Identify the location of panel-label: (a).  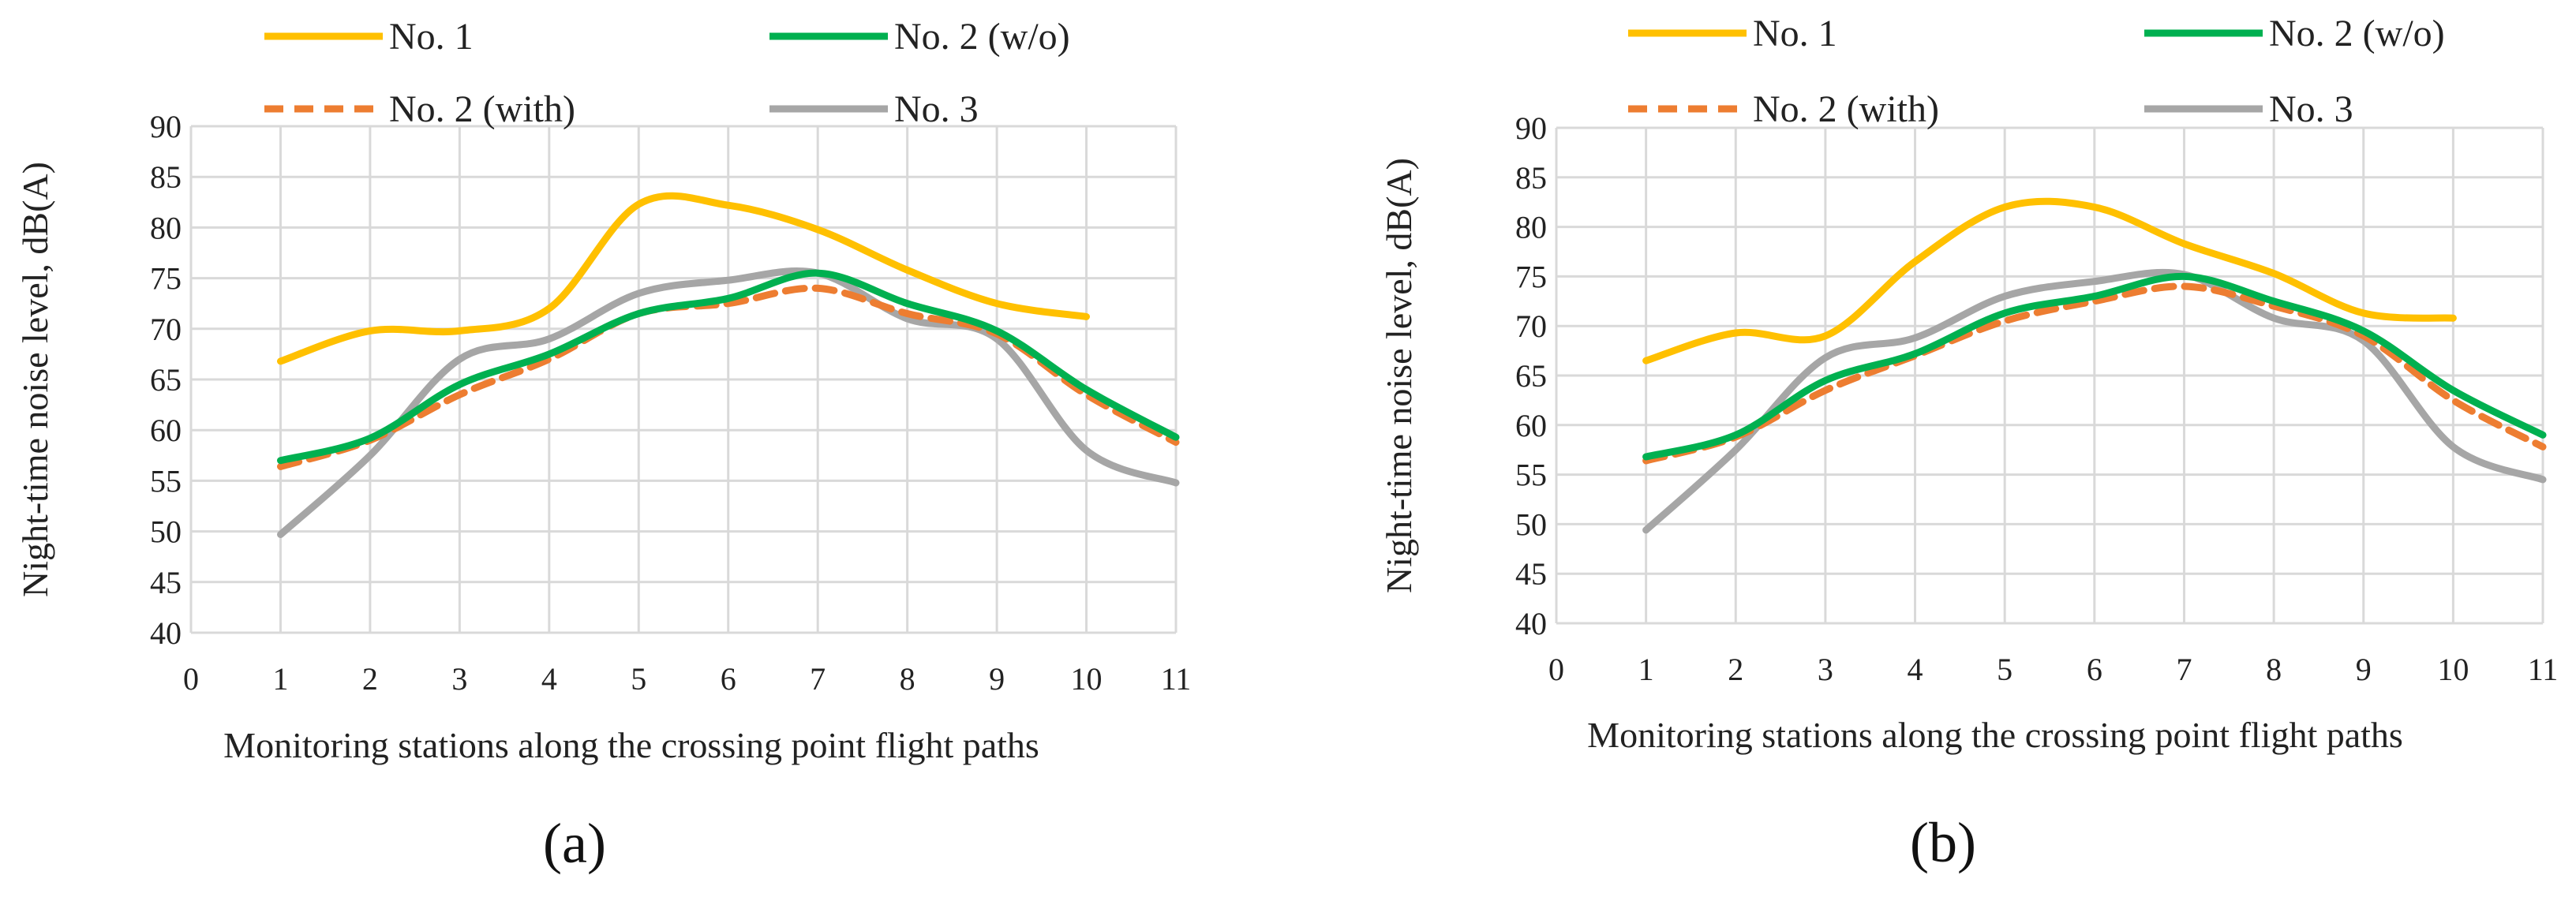
(574, 844).